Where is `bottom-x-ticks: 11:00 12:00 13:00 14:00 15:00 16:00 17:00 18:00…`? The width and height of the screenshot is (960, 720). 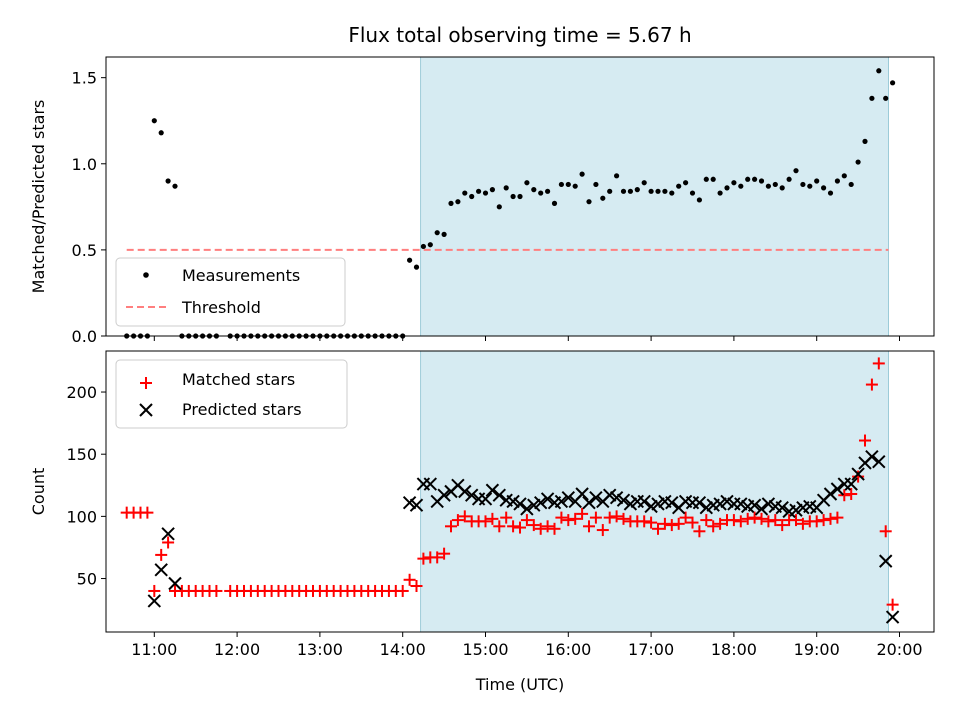 bottom-x-ticks: 11:00 12:00 13:00 14:00 15:00 16:00 17:00 18:00… is located at coordinates (527, 645).